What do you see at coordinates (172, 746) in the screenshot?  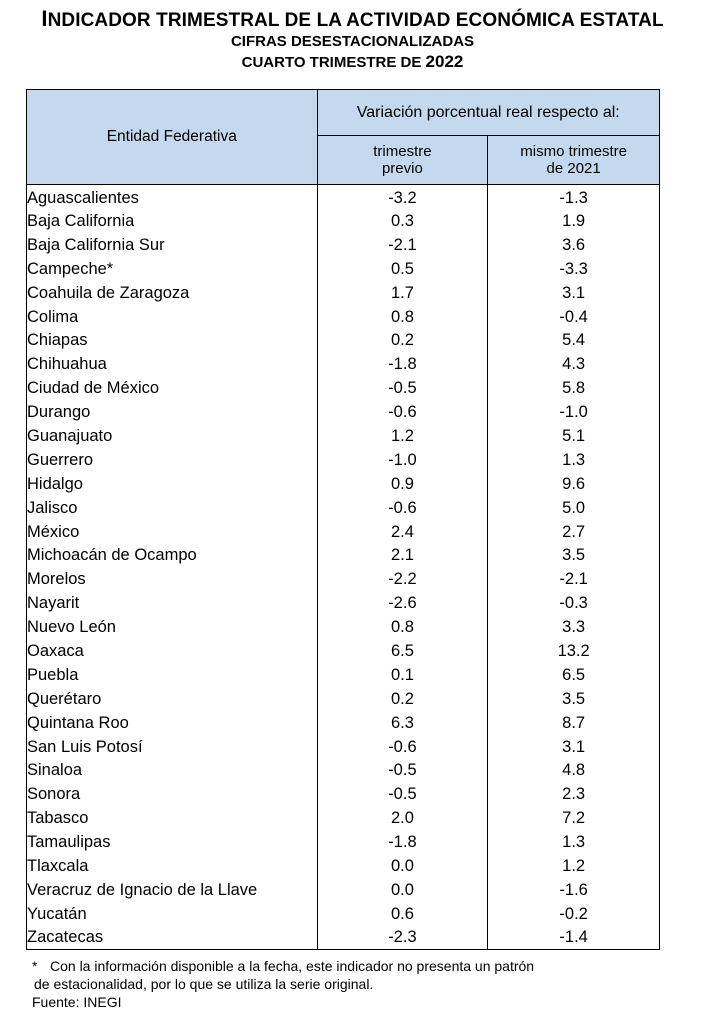 I see `entity-name: San Luis Potosí` at bounding box center [172, 746].